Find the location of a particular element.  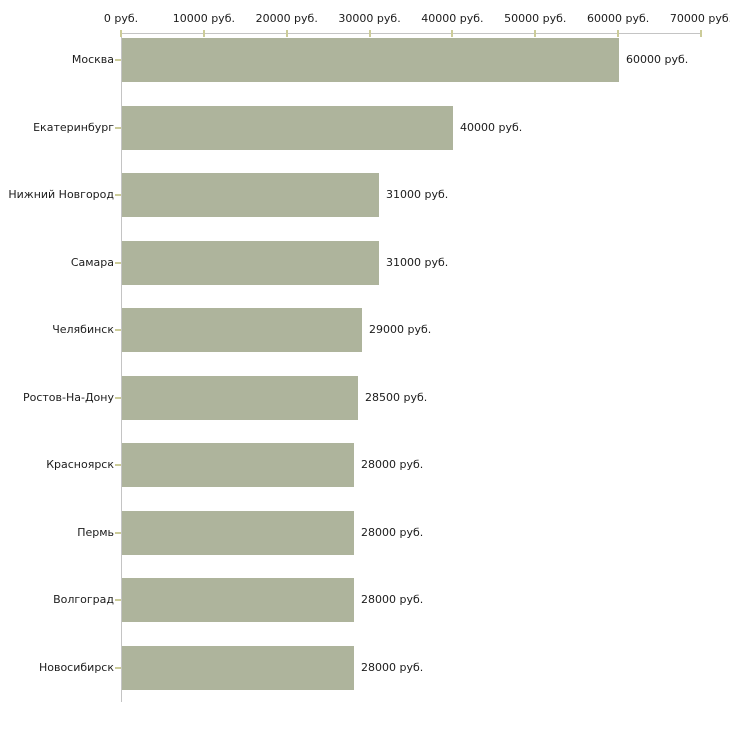

x-axis-tick-label: 30000 руб. is located at coordinates (369, 18).